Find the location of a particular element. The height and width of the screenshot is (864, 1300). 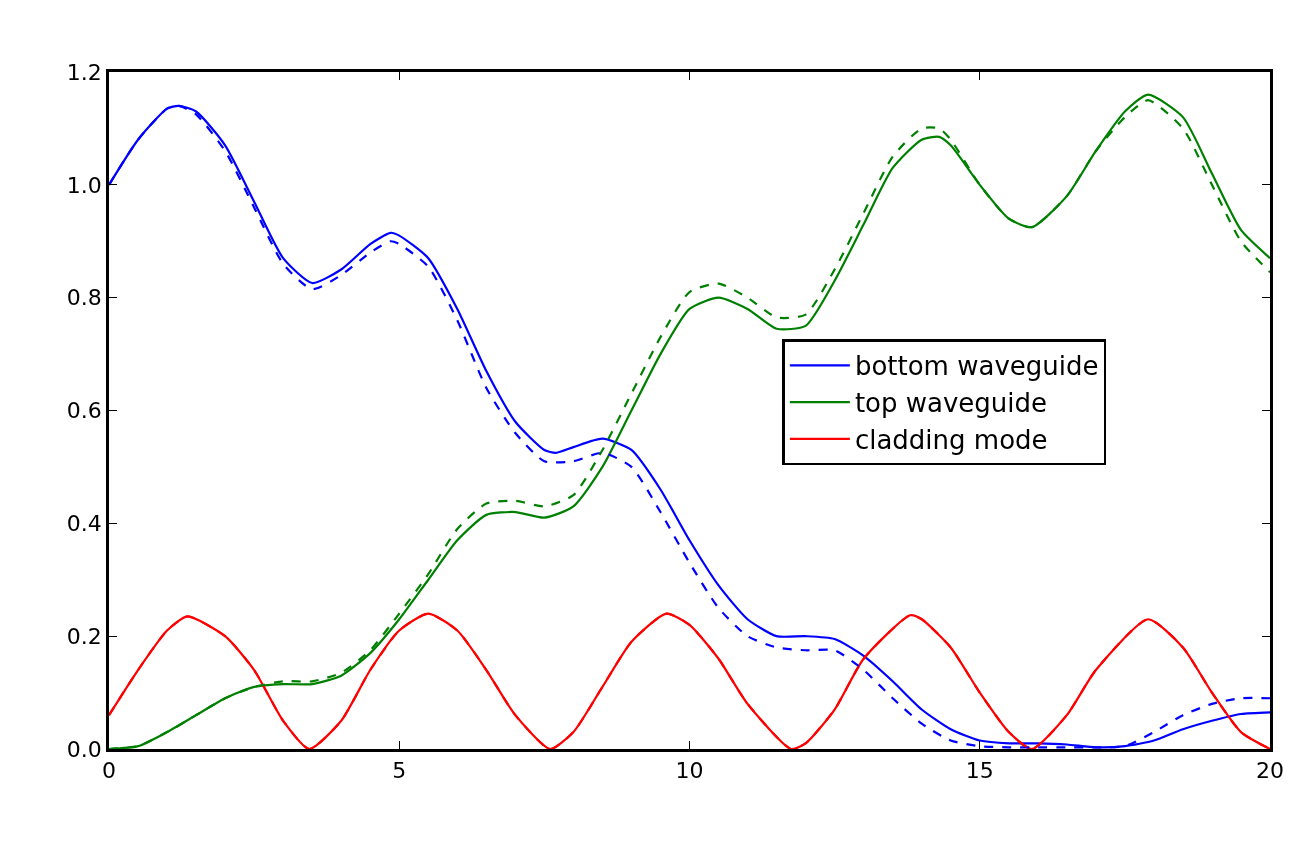

y-tick-label: 0.0 is located at coordinates (84, 749).